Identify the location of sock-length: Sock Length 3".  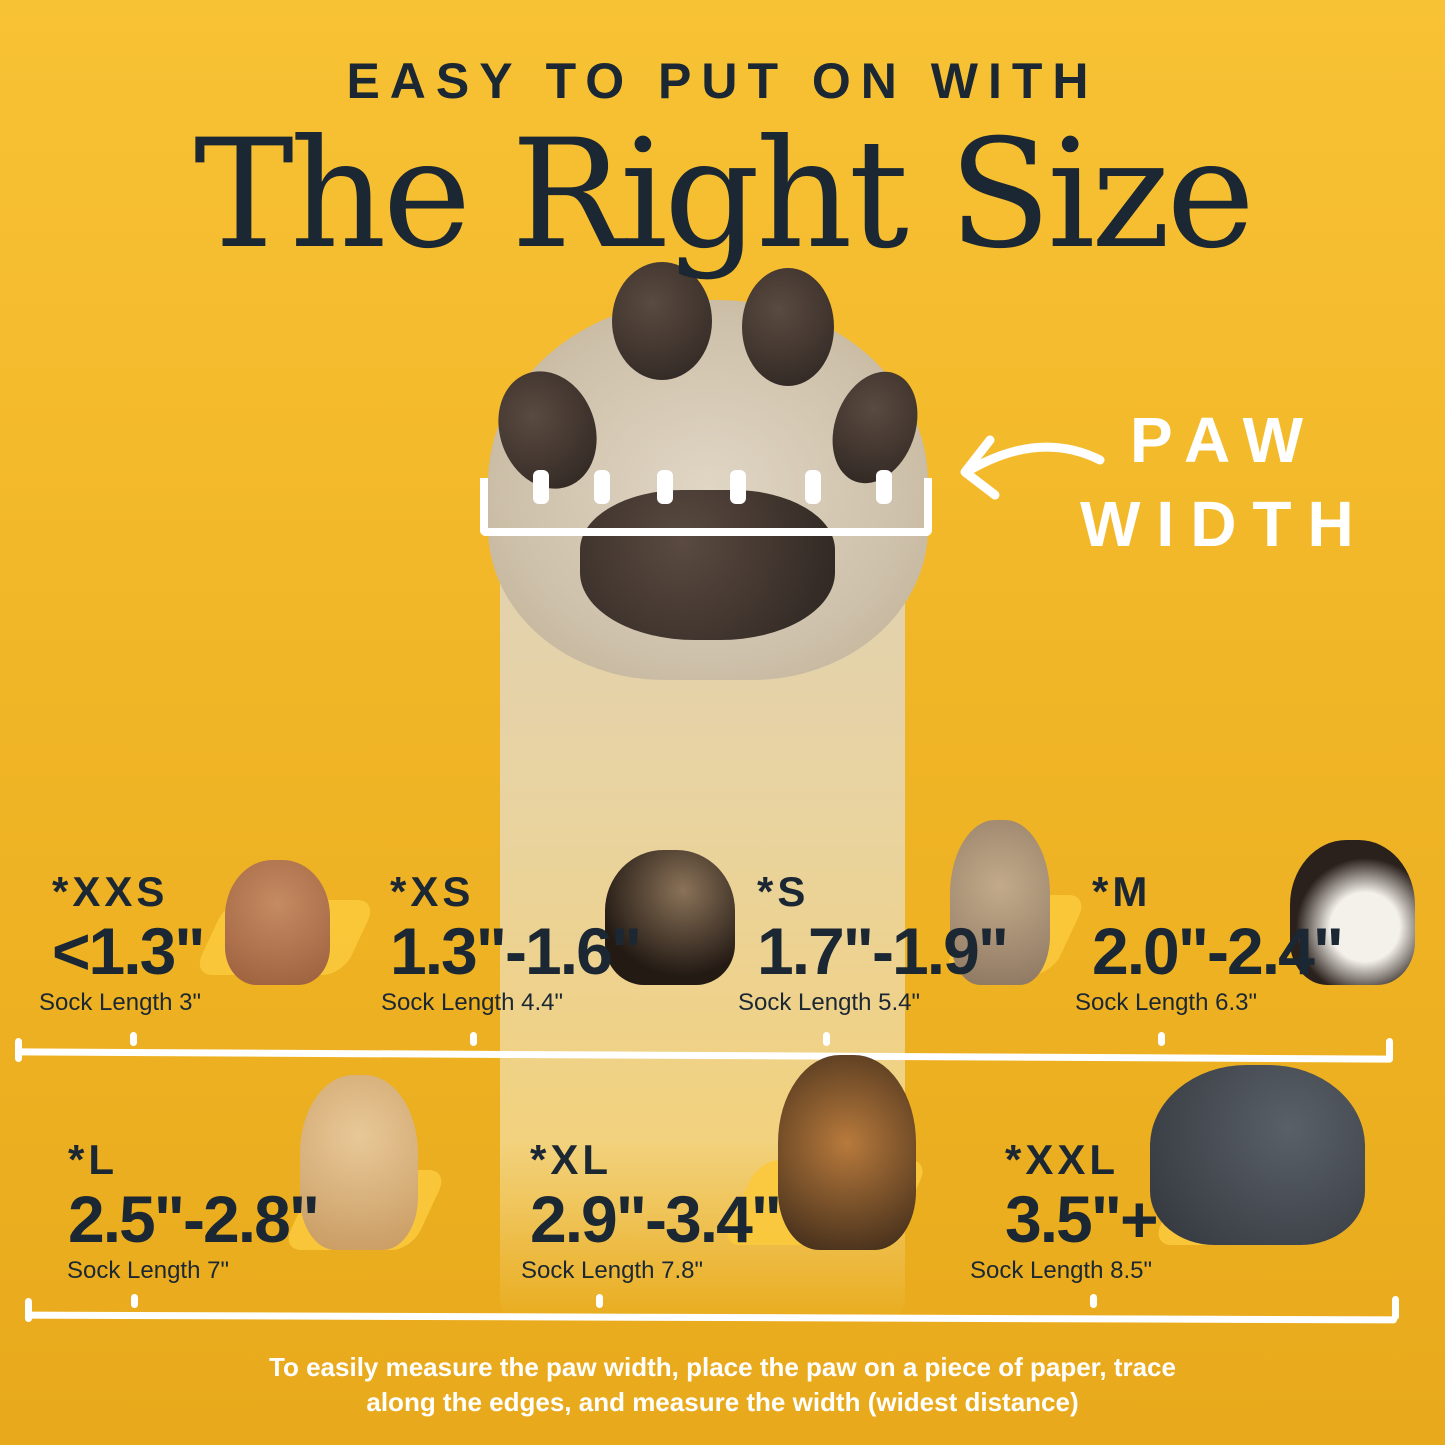
(120, 1002).